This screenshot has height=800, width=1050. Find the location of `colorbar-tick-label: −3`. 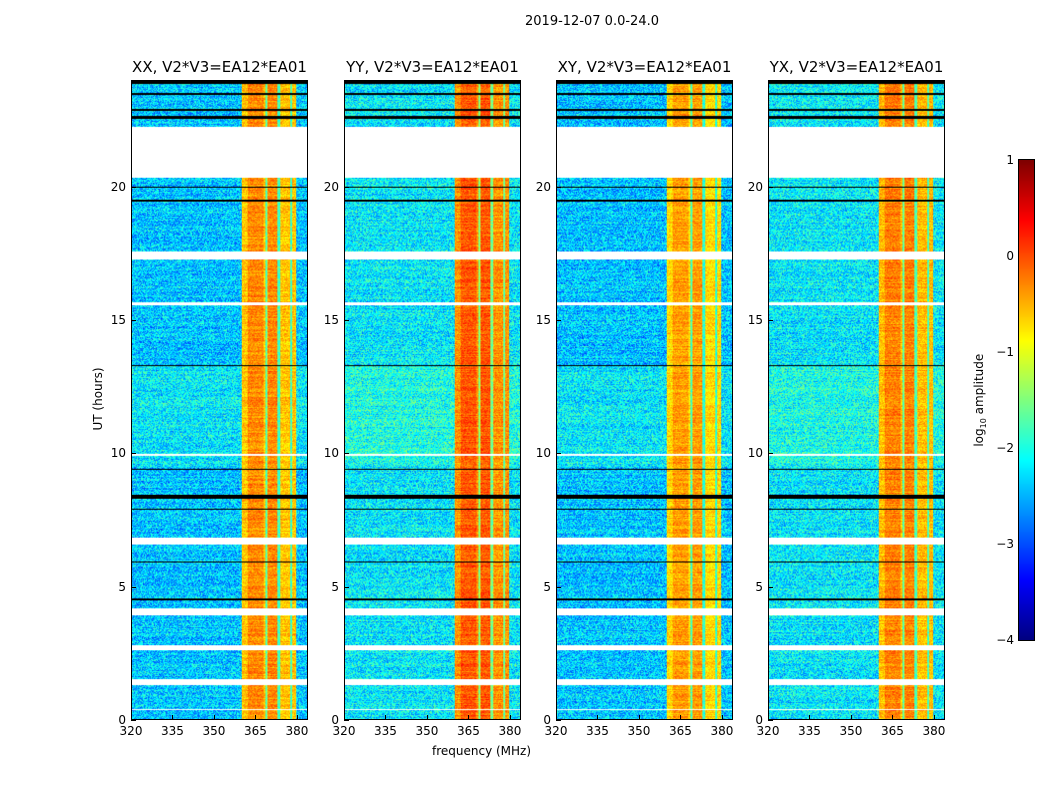

colorbar-tick-label: −3 is located at coordinates (1005, 544).